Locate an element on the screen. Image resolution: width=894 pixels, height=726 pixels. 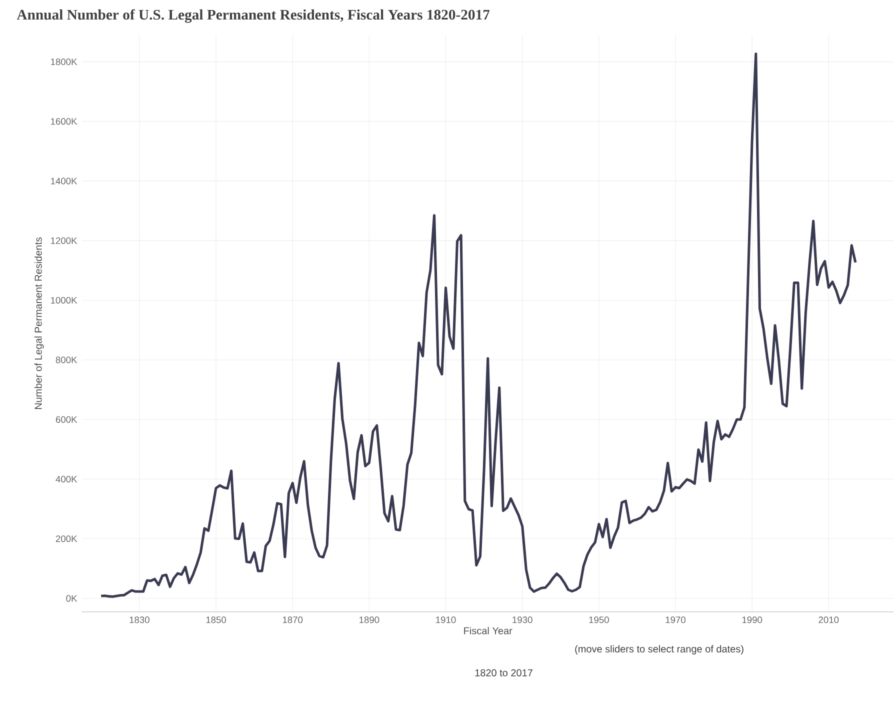
text: 1820 to 2017 is located at coordinates (503, 672).